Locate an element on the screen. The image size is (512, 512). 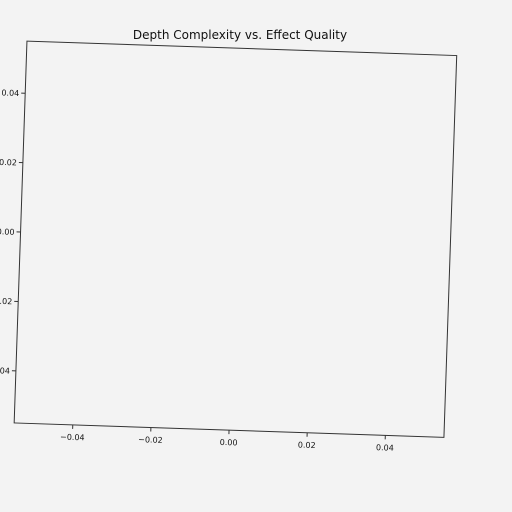
x-axis: −0.04 −0.02 0.00 0.02 0.04 is located at coordinates (227, 438).